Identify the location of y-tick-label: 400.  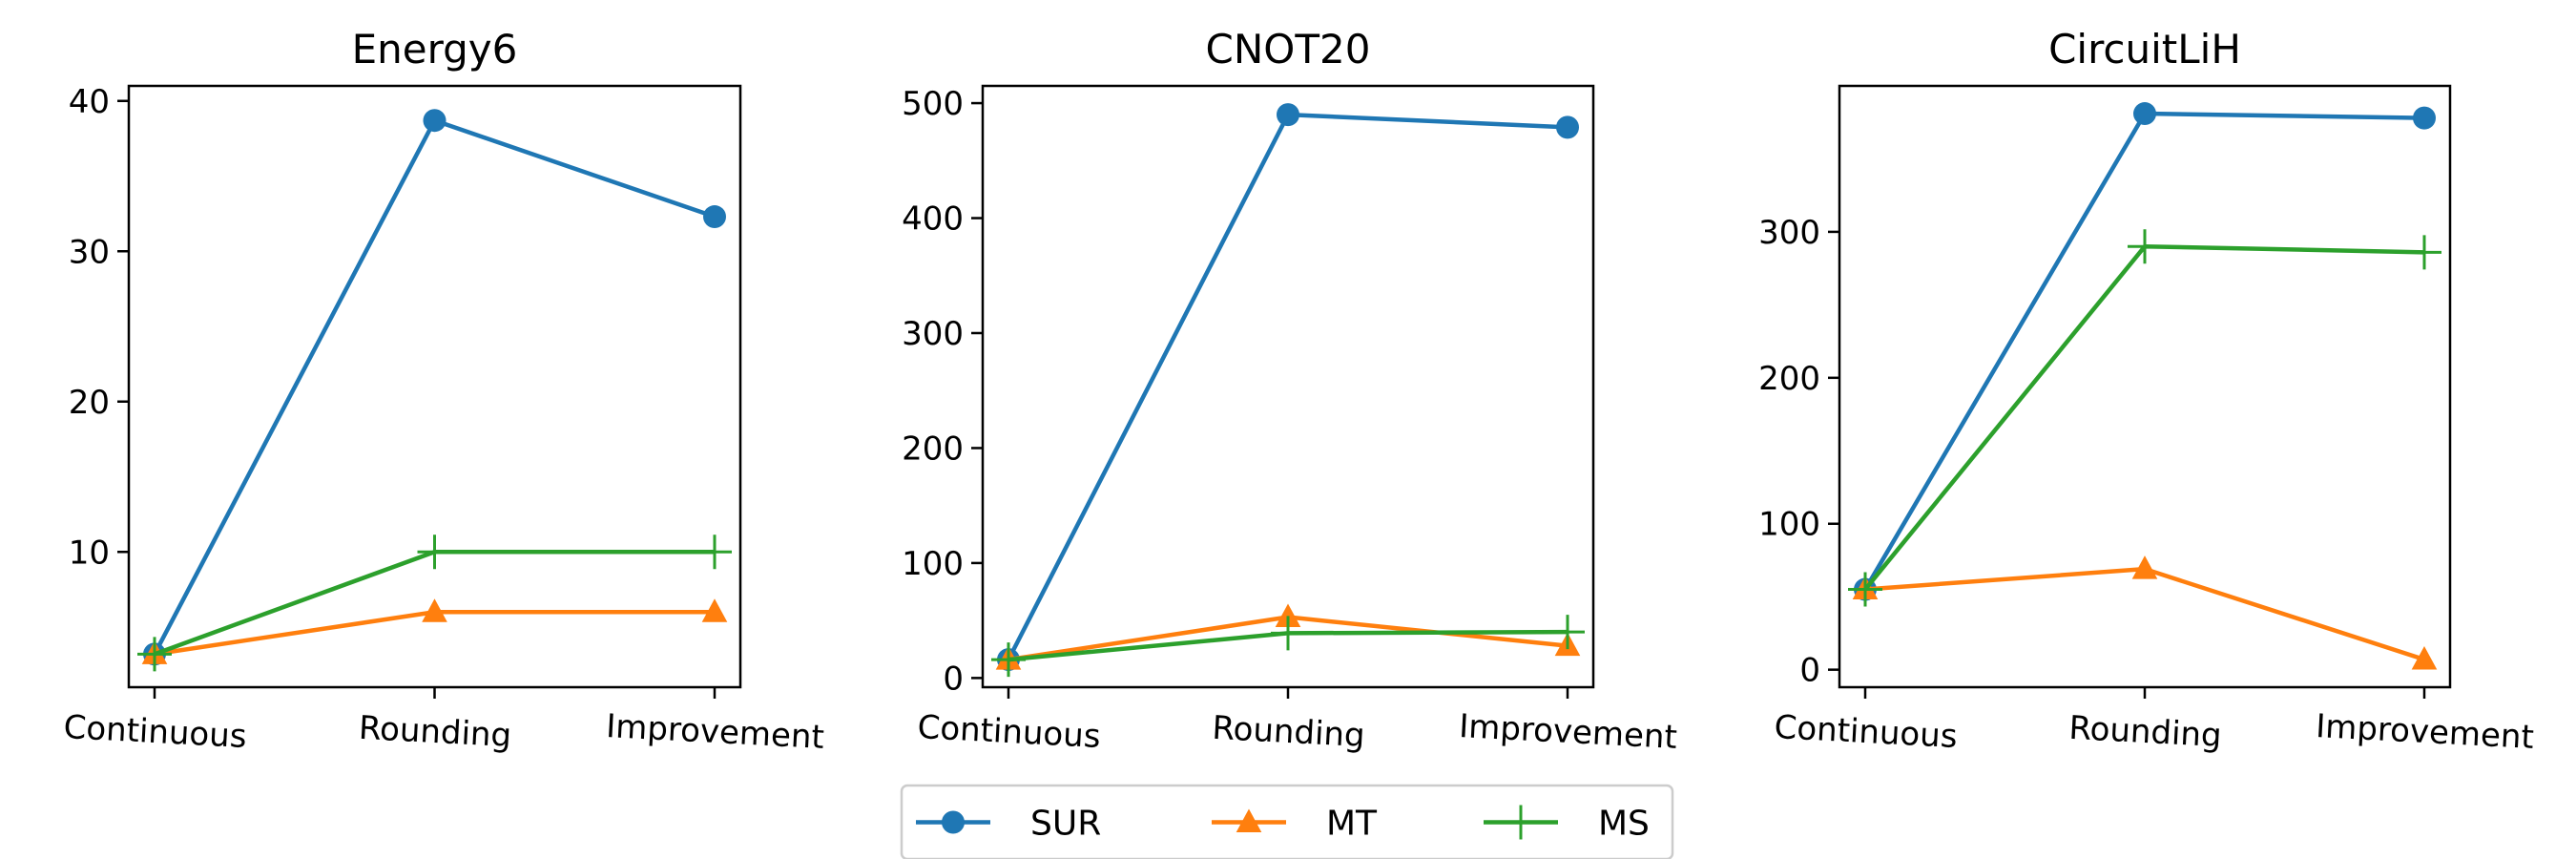
(933, 219).